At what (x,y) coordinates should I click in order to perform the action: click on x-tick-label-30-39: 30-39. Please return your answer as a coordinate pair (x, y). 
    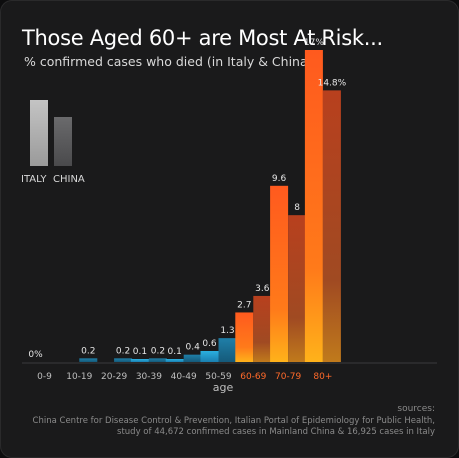
    Looking at the image, I should click on (149, 377).